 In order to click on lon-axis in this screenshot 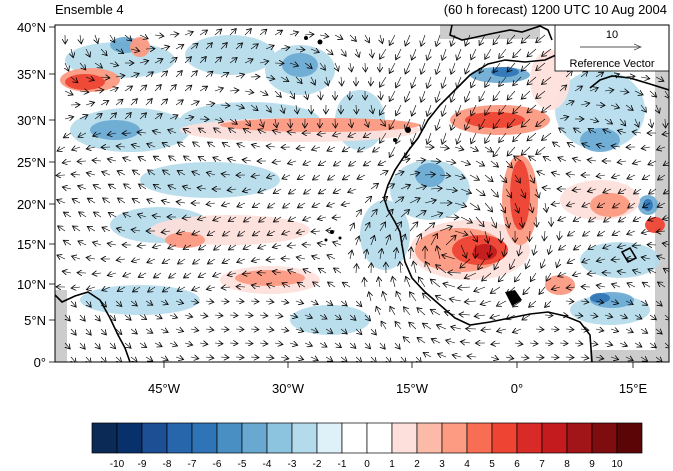, I will do `click(398, 365)`.